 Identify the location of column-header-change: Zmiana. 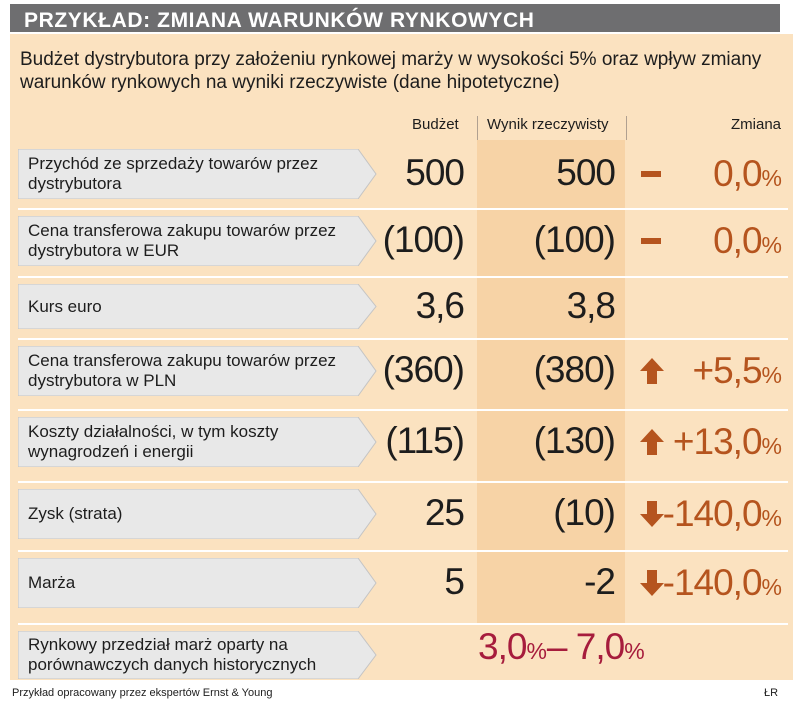
(756, 124).